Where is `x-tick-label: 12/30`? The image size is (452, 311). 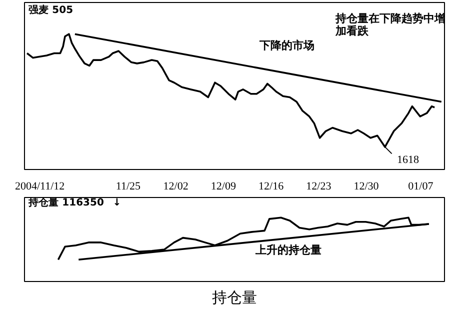 x-tick-label: 12/30 is located at coordinates (367, 186).